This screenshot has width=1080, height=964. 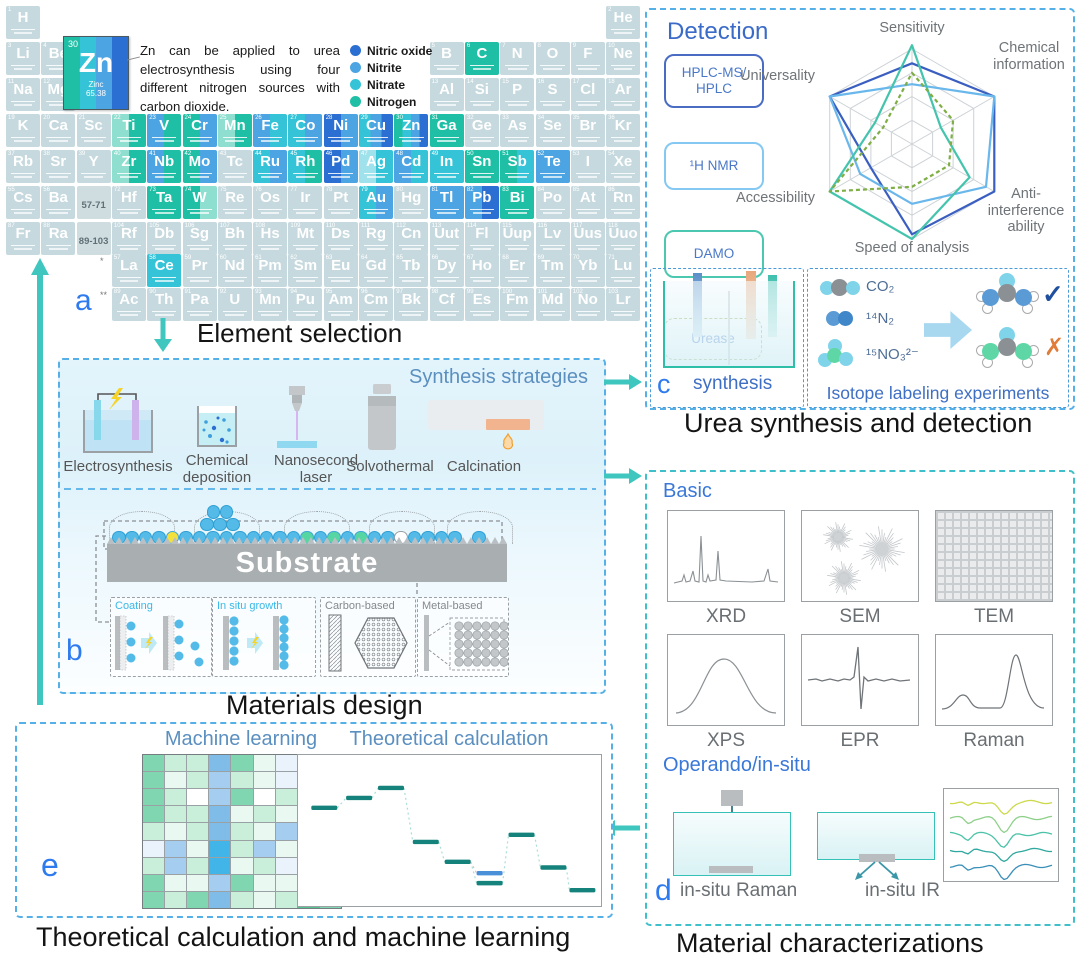 What do you see at coordinates (877, 858) in the screenshot?
I see `ir-sample-bar` at bounding box center [877, 858].